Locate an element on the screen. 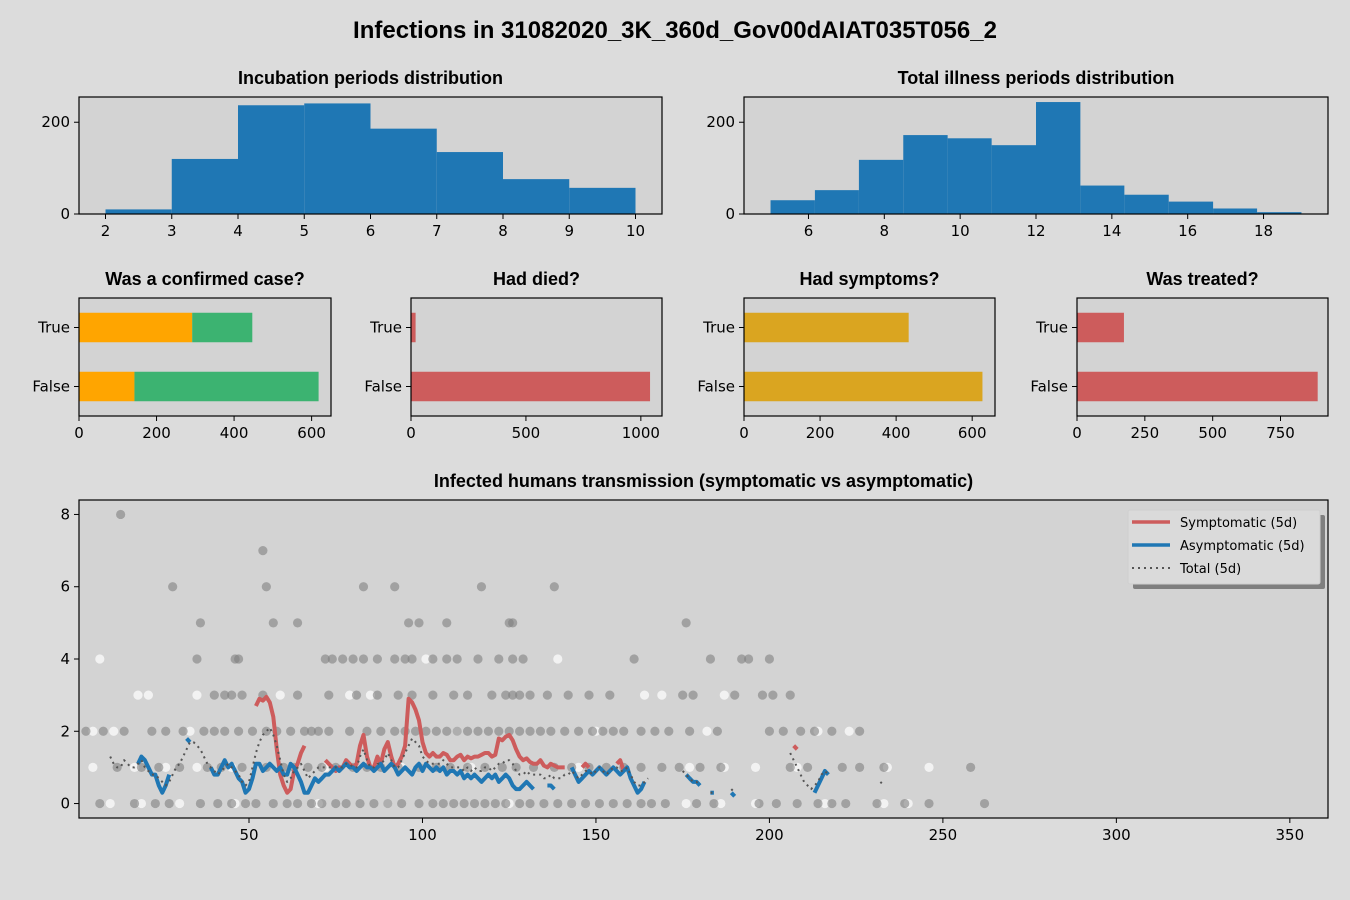  series-line-total is located at coordinates (882, 784).